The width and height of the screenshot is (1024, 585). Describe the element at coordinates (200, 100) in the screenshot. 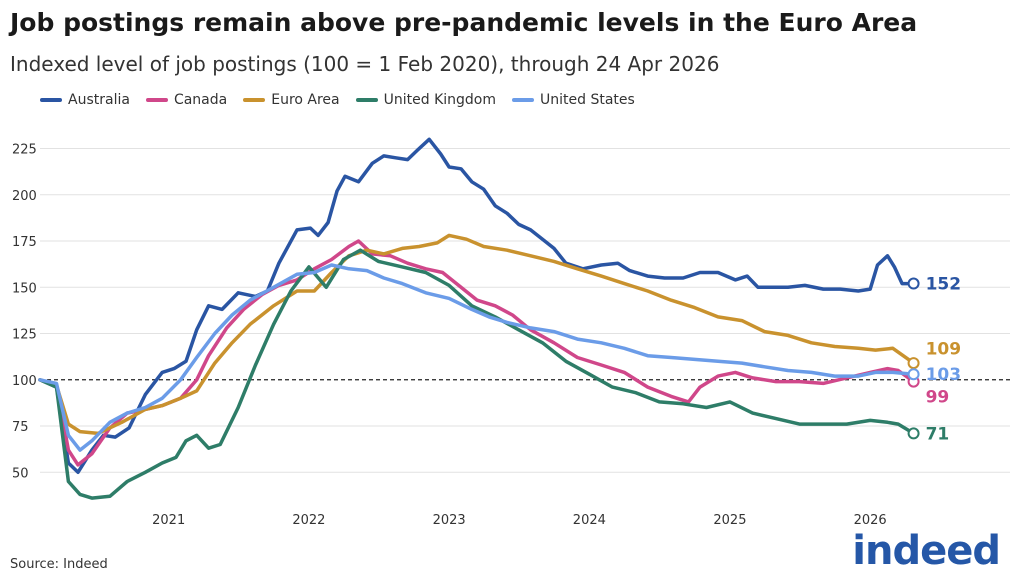

I see `legend-label: Canada` at that location.